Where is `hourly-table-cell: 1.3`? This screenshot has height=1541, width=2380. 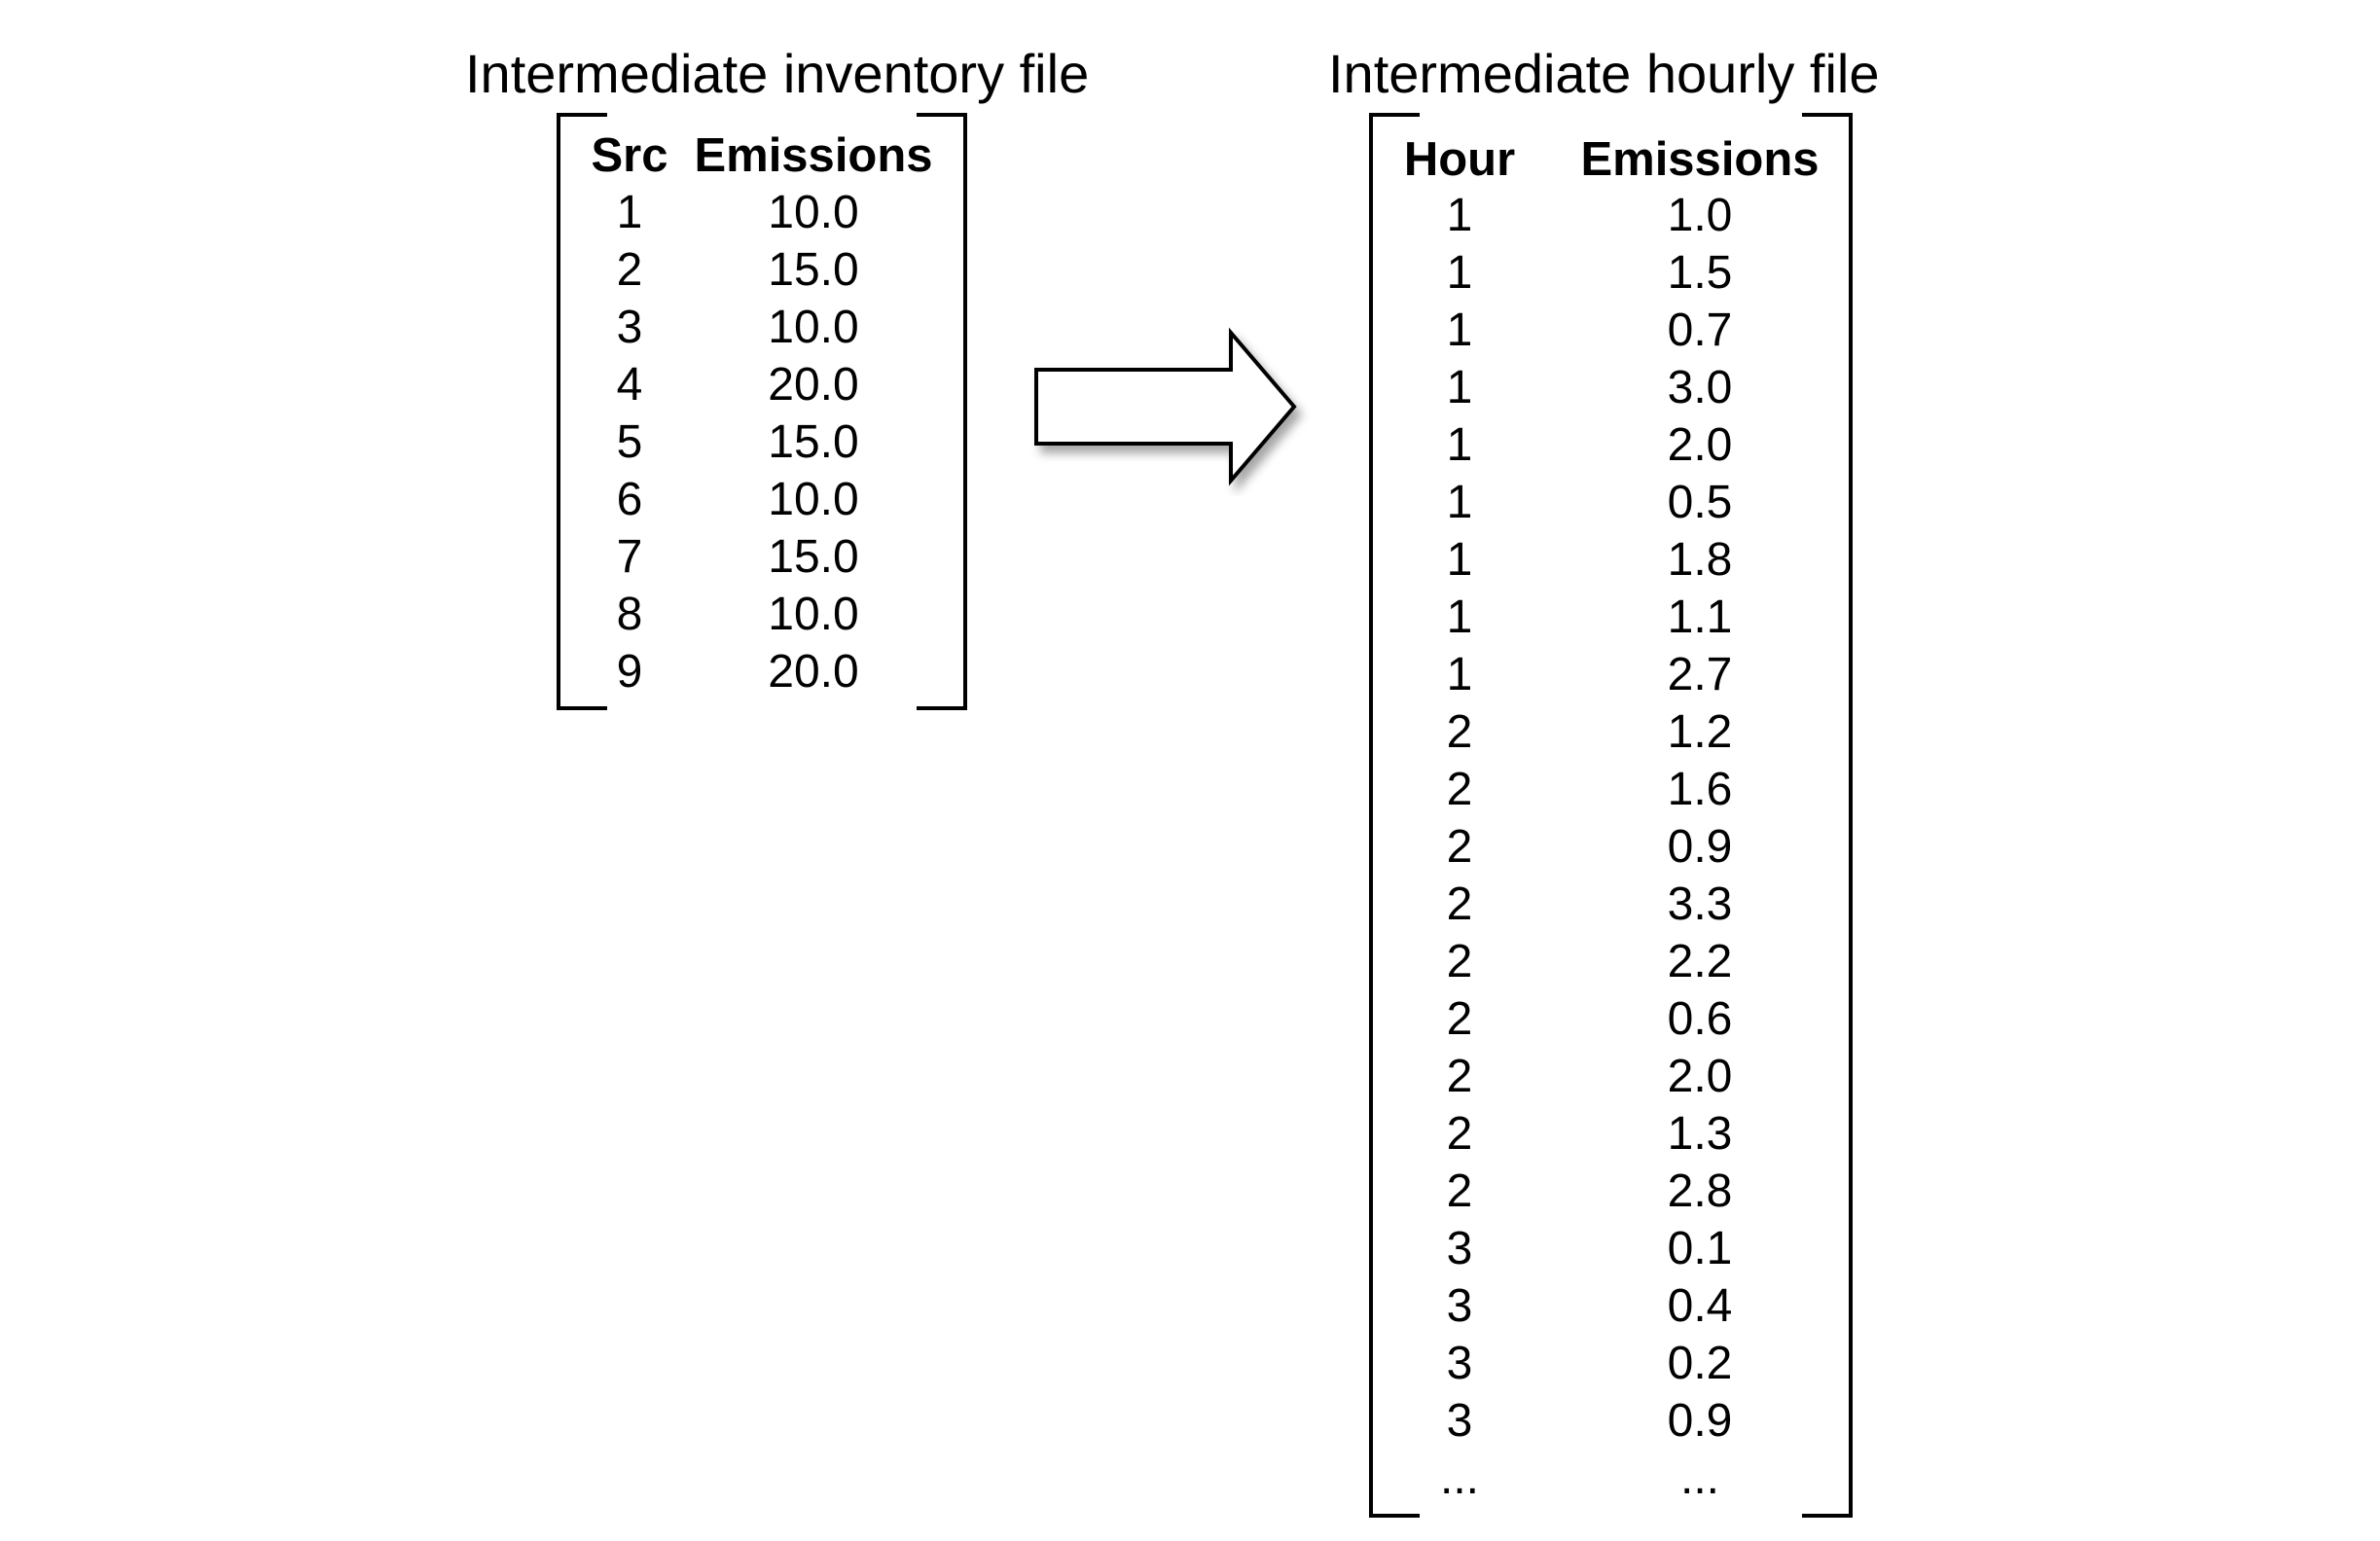
hourly-table-cell: 1.3 is located at coordinates (1700, 1134).